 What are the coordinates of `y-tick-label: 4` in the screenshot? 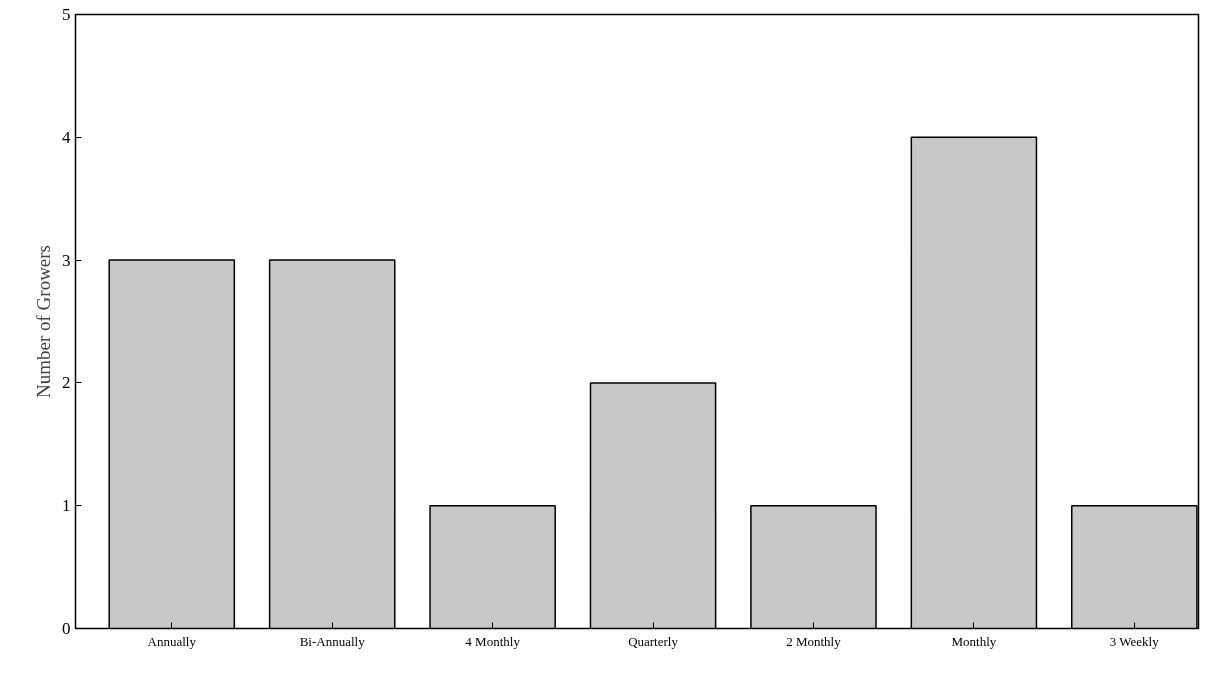 It's located at (66, 137).